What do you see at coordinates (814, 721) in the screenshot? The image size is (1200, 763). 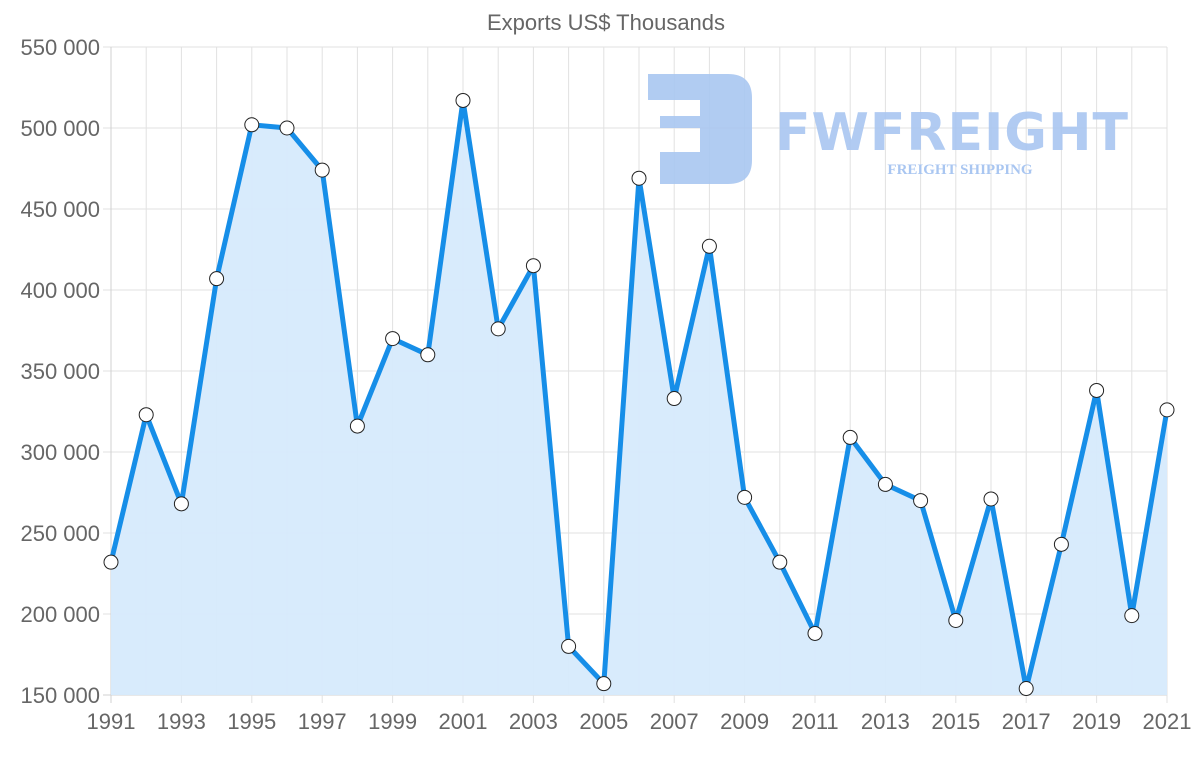 I see `x-tick-label: 2011` at bounding box center [814, 721].